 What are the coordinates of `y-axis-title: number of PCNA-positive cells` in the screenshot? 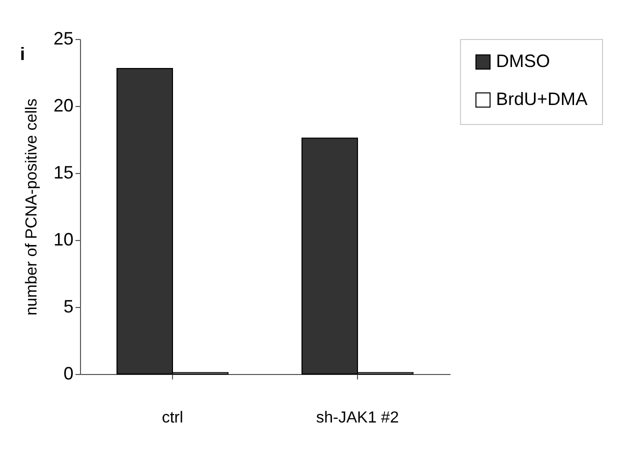 It's located at (31, 207).